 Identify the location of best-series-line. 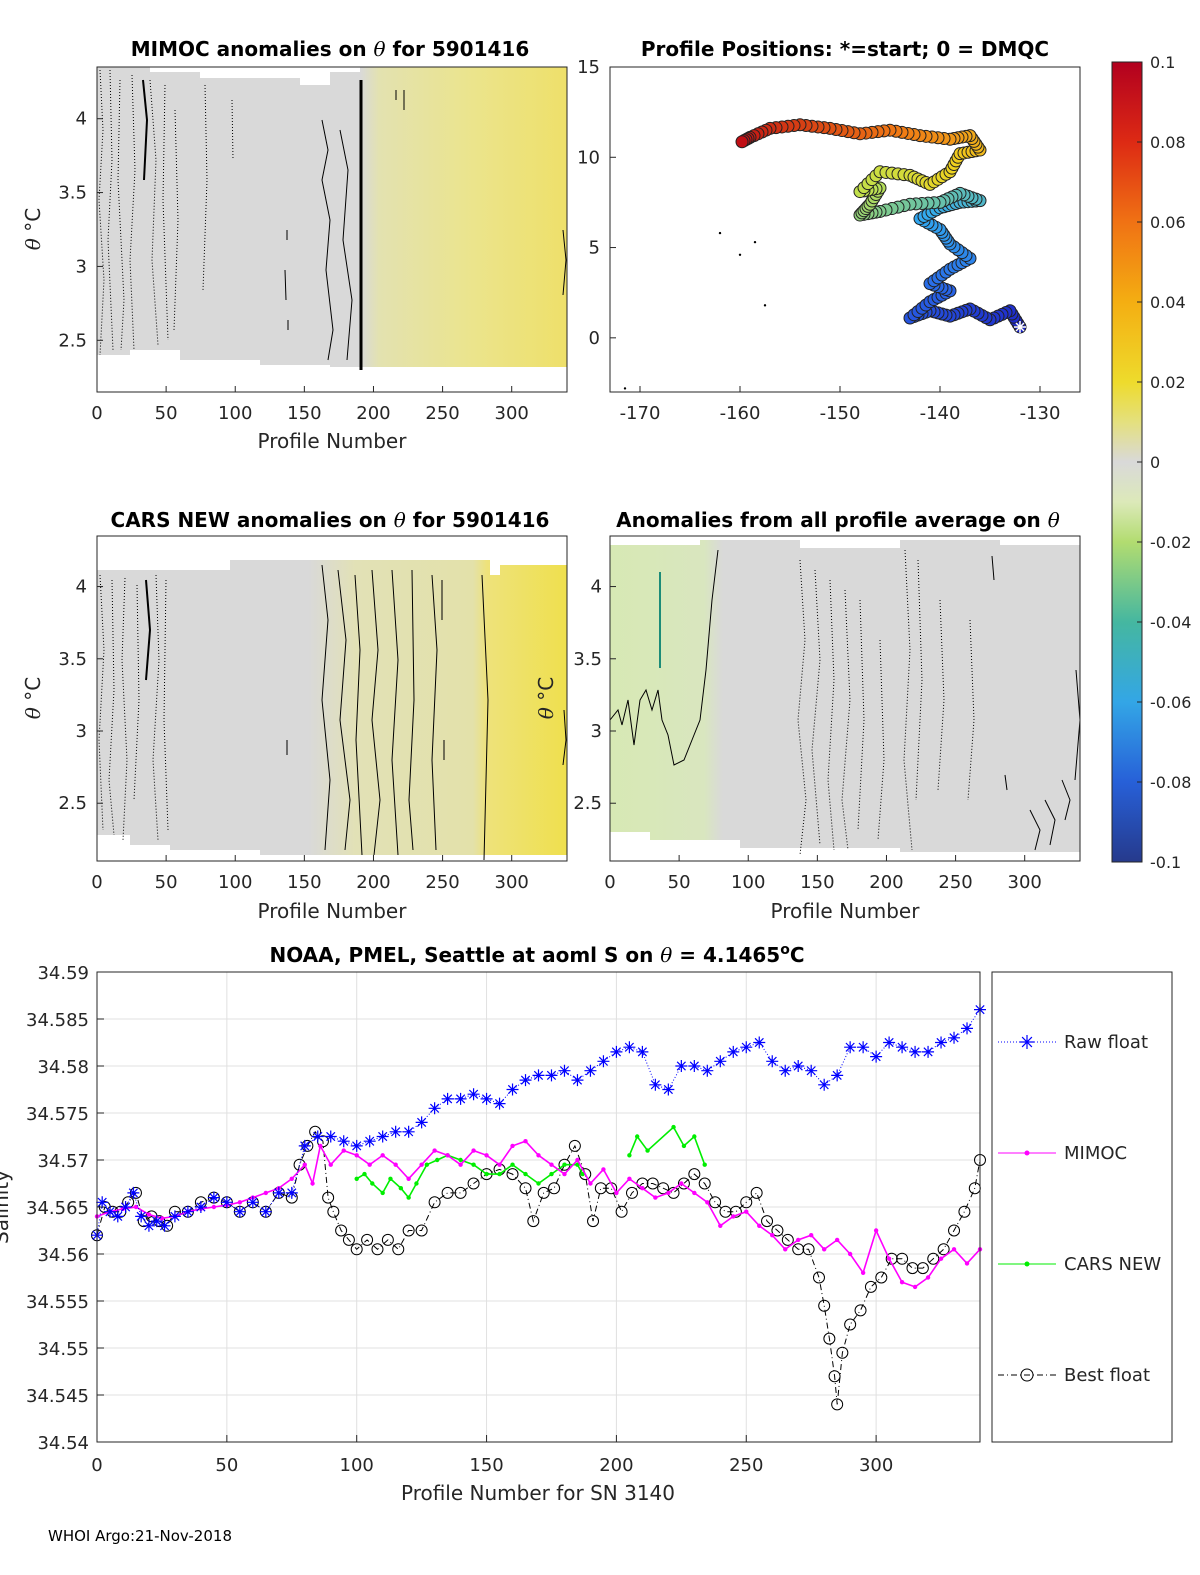
(538, 1267).